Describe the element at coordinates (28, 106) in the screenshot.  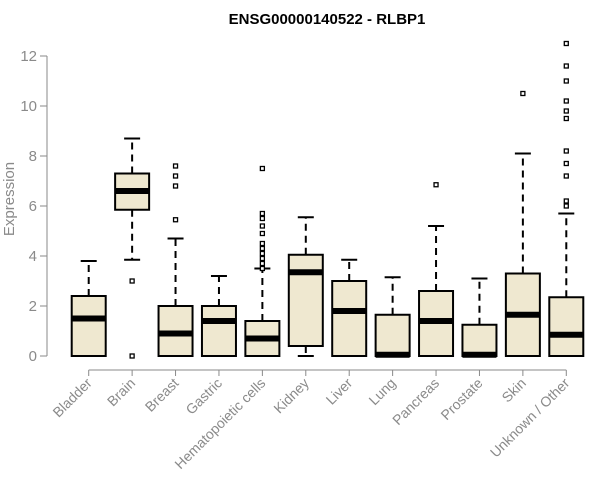
I see `y-tick-label-5: 10` at that location.